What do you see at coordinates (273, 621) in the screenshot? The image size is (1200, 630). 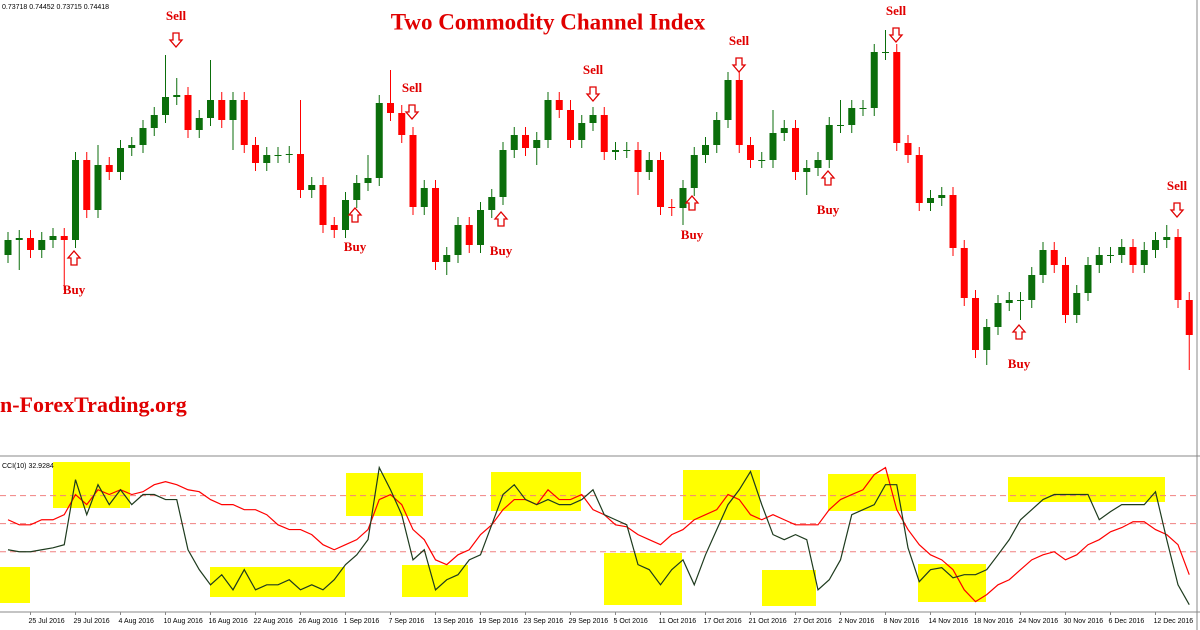 I see `x-tick-label: 22 Aug 2016` at bounding box center [273, 621].